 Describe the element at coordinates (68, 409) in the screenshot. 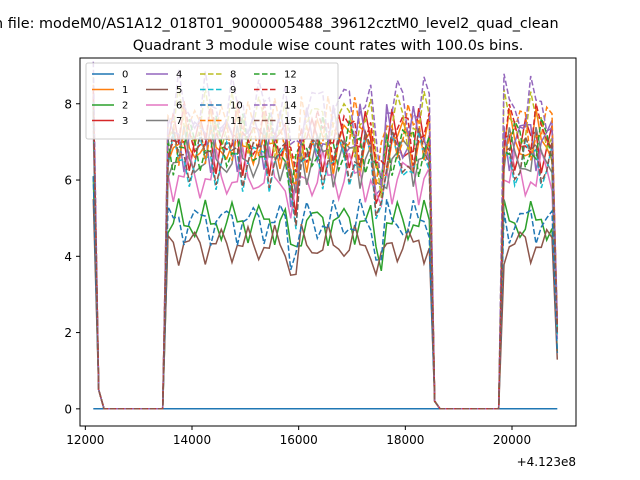

I see `y-tick-label: 0` at that location.